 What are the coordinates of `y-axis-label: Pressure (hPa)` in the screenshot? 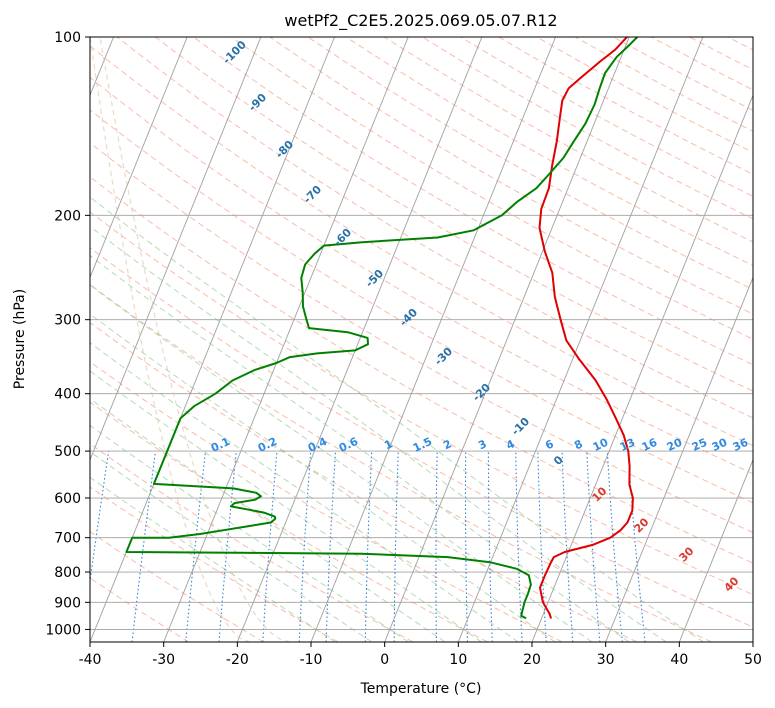 It's located at (20, 339).